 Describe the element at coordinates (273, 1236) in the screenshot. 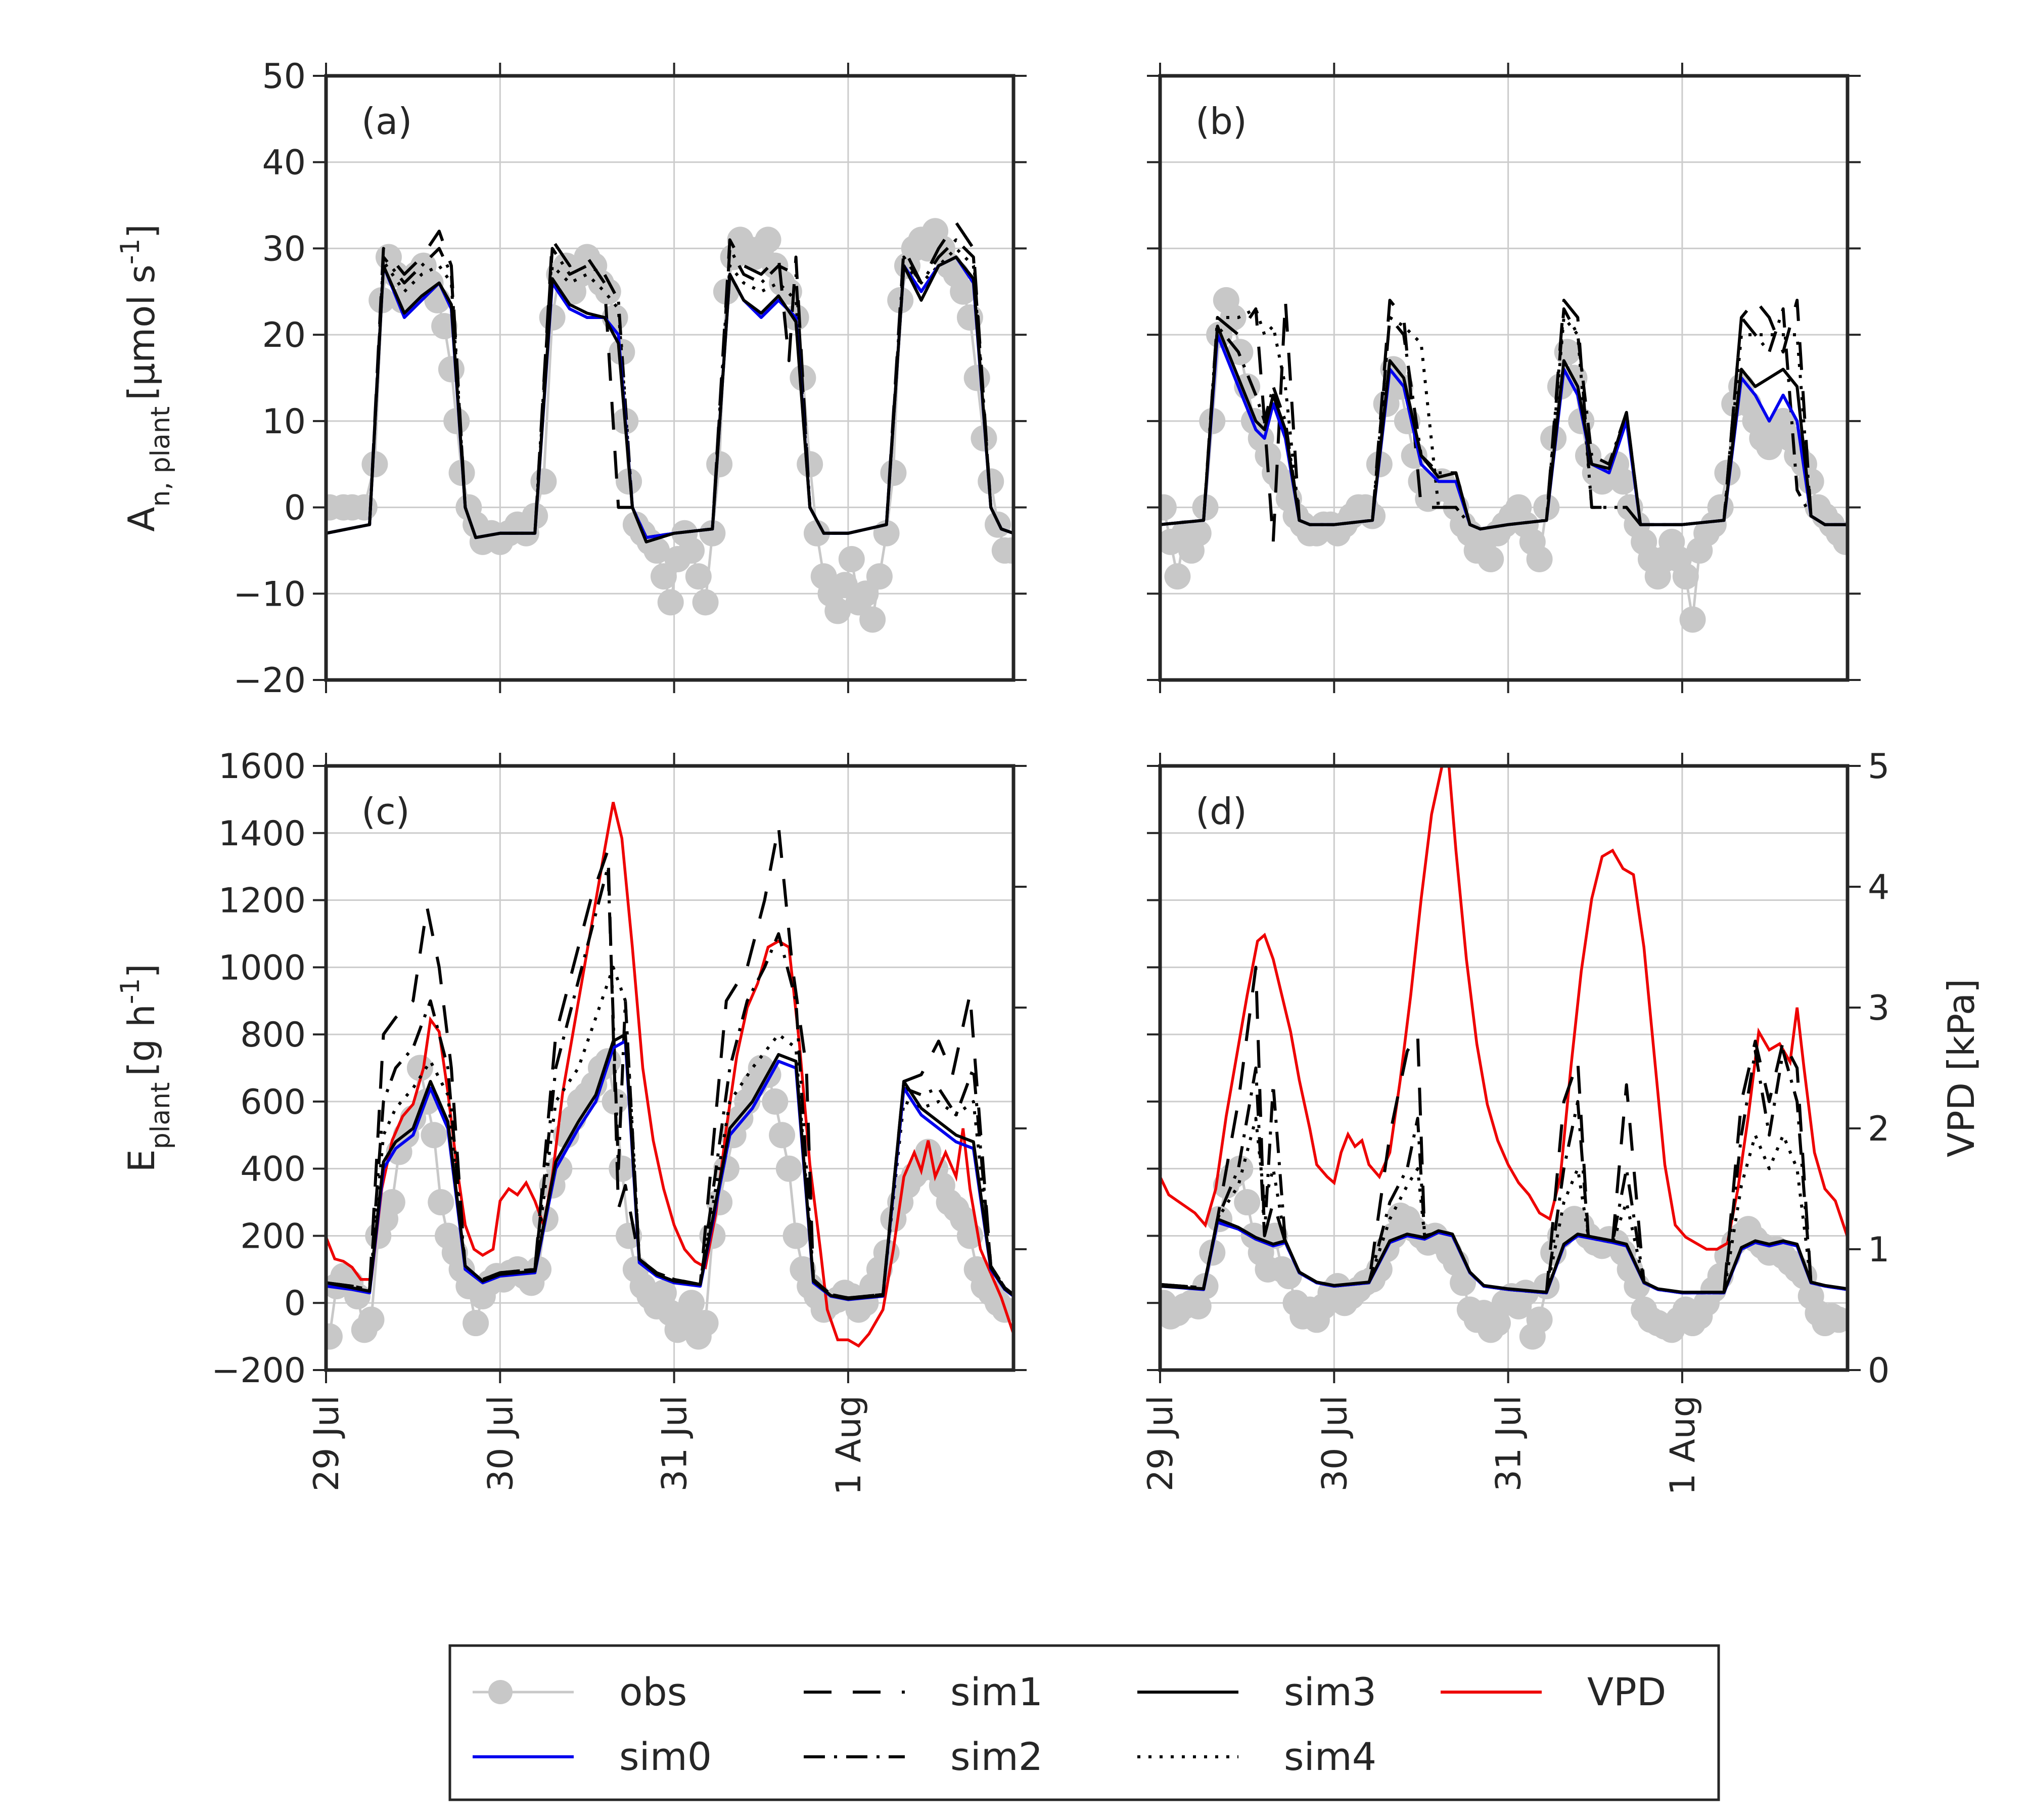

I see `ytick-label: 200` at that location.